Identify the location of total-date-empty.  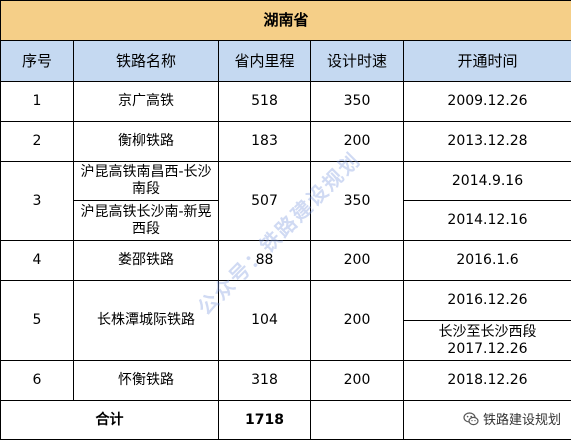
(486, 420).